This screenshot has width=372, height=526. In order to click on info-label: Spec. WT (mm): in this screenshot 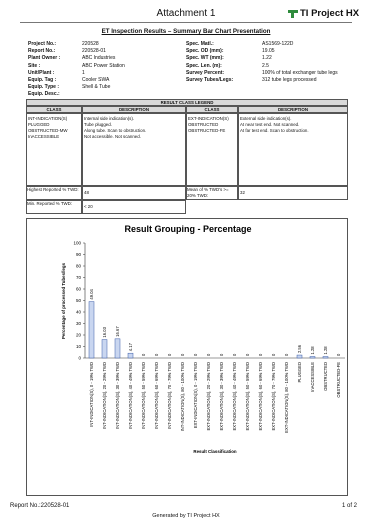, I will do `click(205, 58)`.